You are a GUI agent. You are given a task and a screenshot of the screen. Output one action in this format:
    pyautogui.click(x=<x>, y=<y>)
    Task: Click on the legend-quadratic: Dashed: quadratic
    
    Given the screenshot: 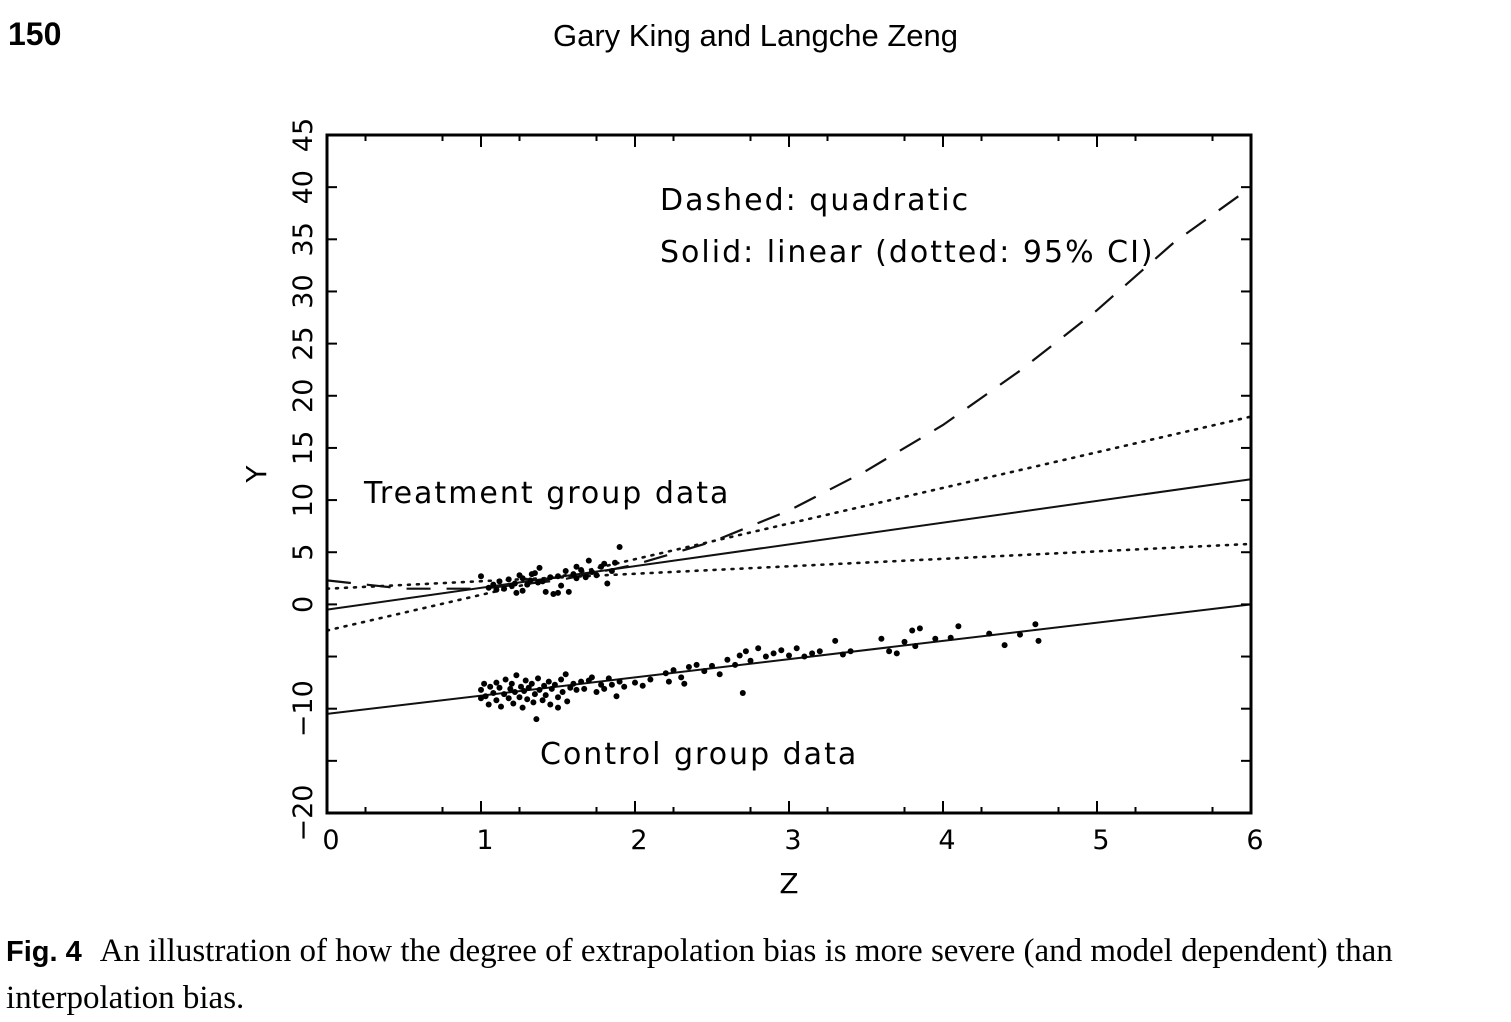 What is the action you would take?
    pyautogui.click(x=815, y=200)
    